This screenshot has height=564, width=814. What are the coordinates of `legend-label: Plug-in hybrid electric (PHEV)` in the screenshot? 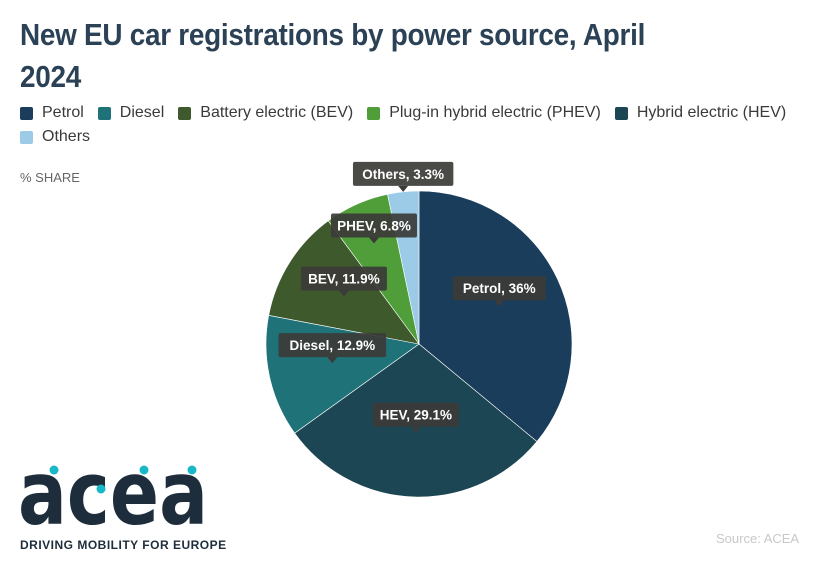 It's located at (495, 112).